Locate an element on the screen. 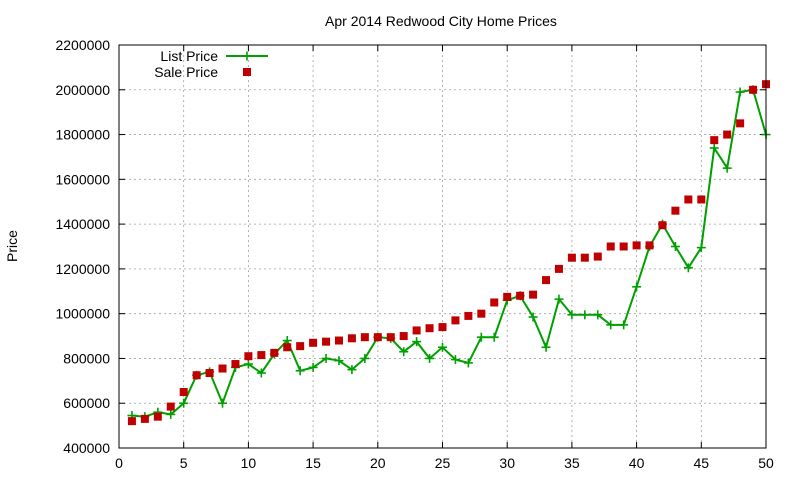 The width and height of the screenshot is (800, 480). x-tick-label: 35 is located at coordinates (572, 463).